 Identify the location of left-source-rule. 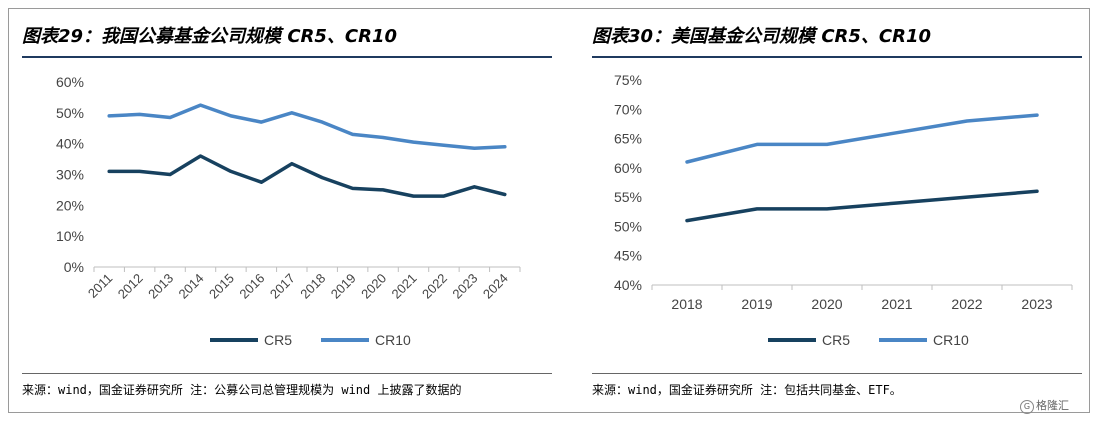
(287, 373).